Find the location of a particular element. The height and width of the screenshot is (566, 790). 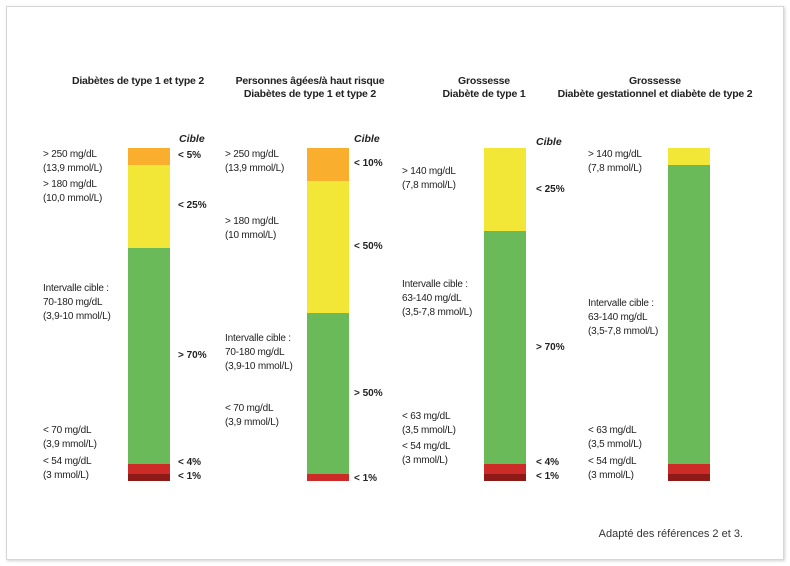

chart-title: Grossesse Diabète de type 1 is located at coordinates (484, 88).